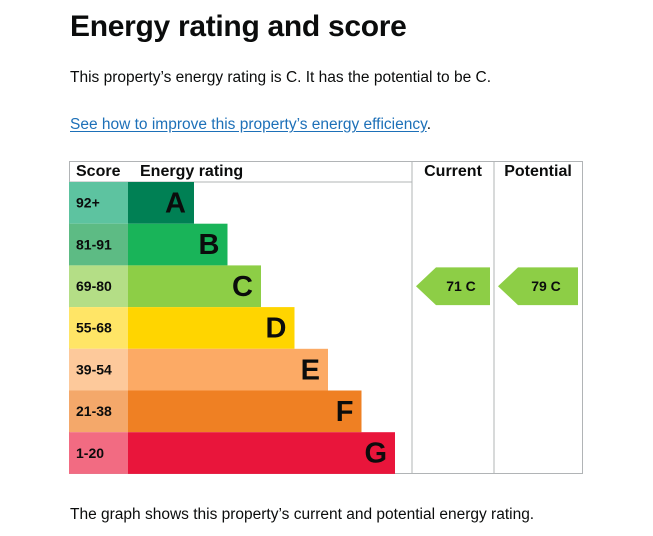 The height and width of the screenshot is (536, 653). I want to click on header-potential: Potential, so click(538, 171).